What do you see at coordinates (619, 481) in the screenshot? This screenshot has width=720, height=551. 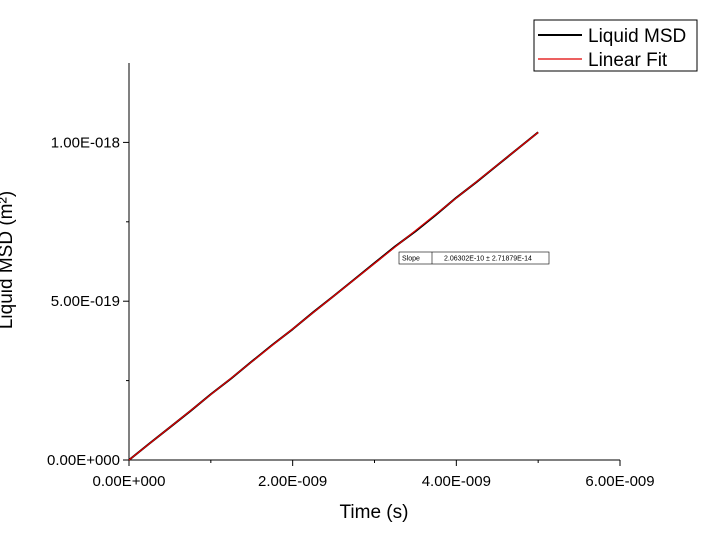 I see `x-tick-label: 6.00E-009` at bounding box center [619, 481].